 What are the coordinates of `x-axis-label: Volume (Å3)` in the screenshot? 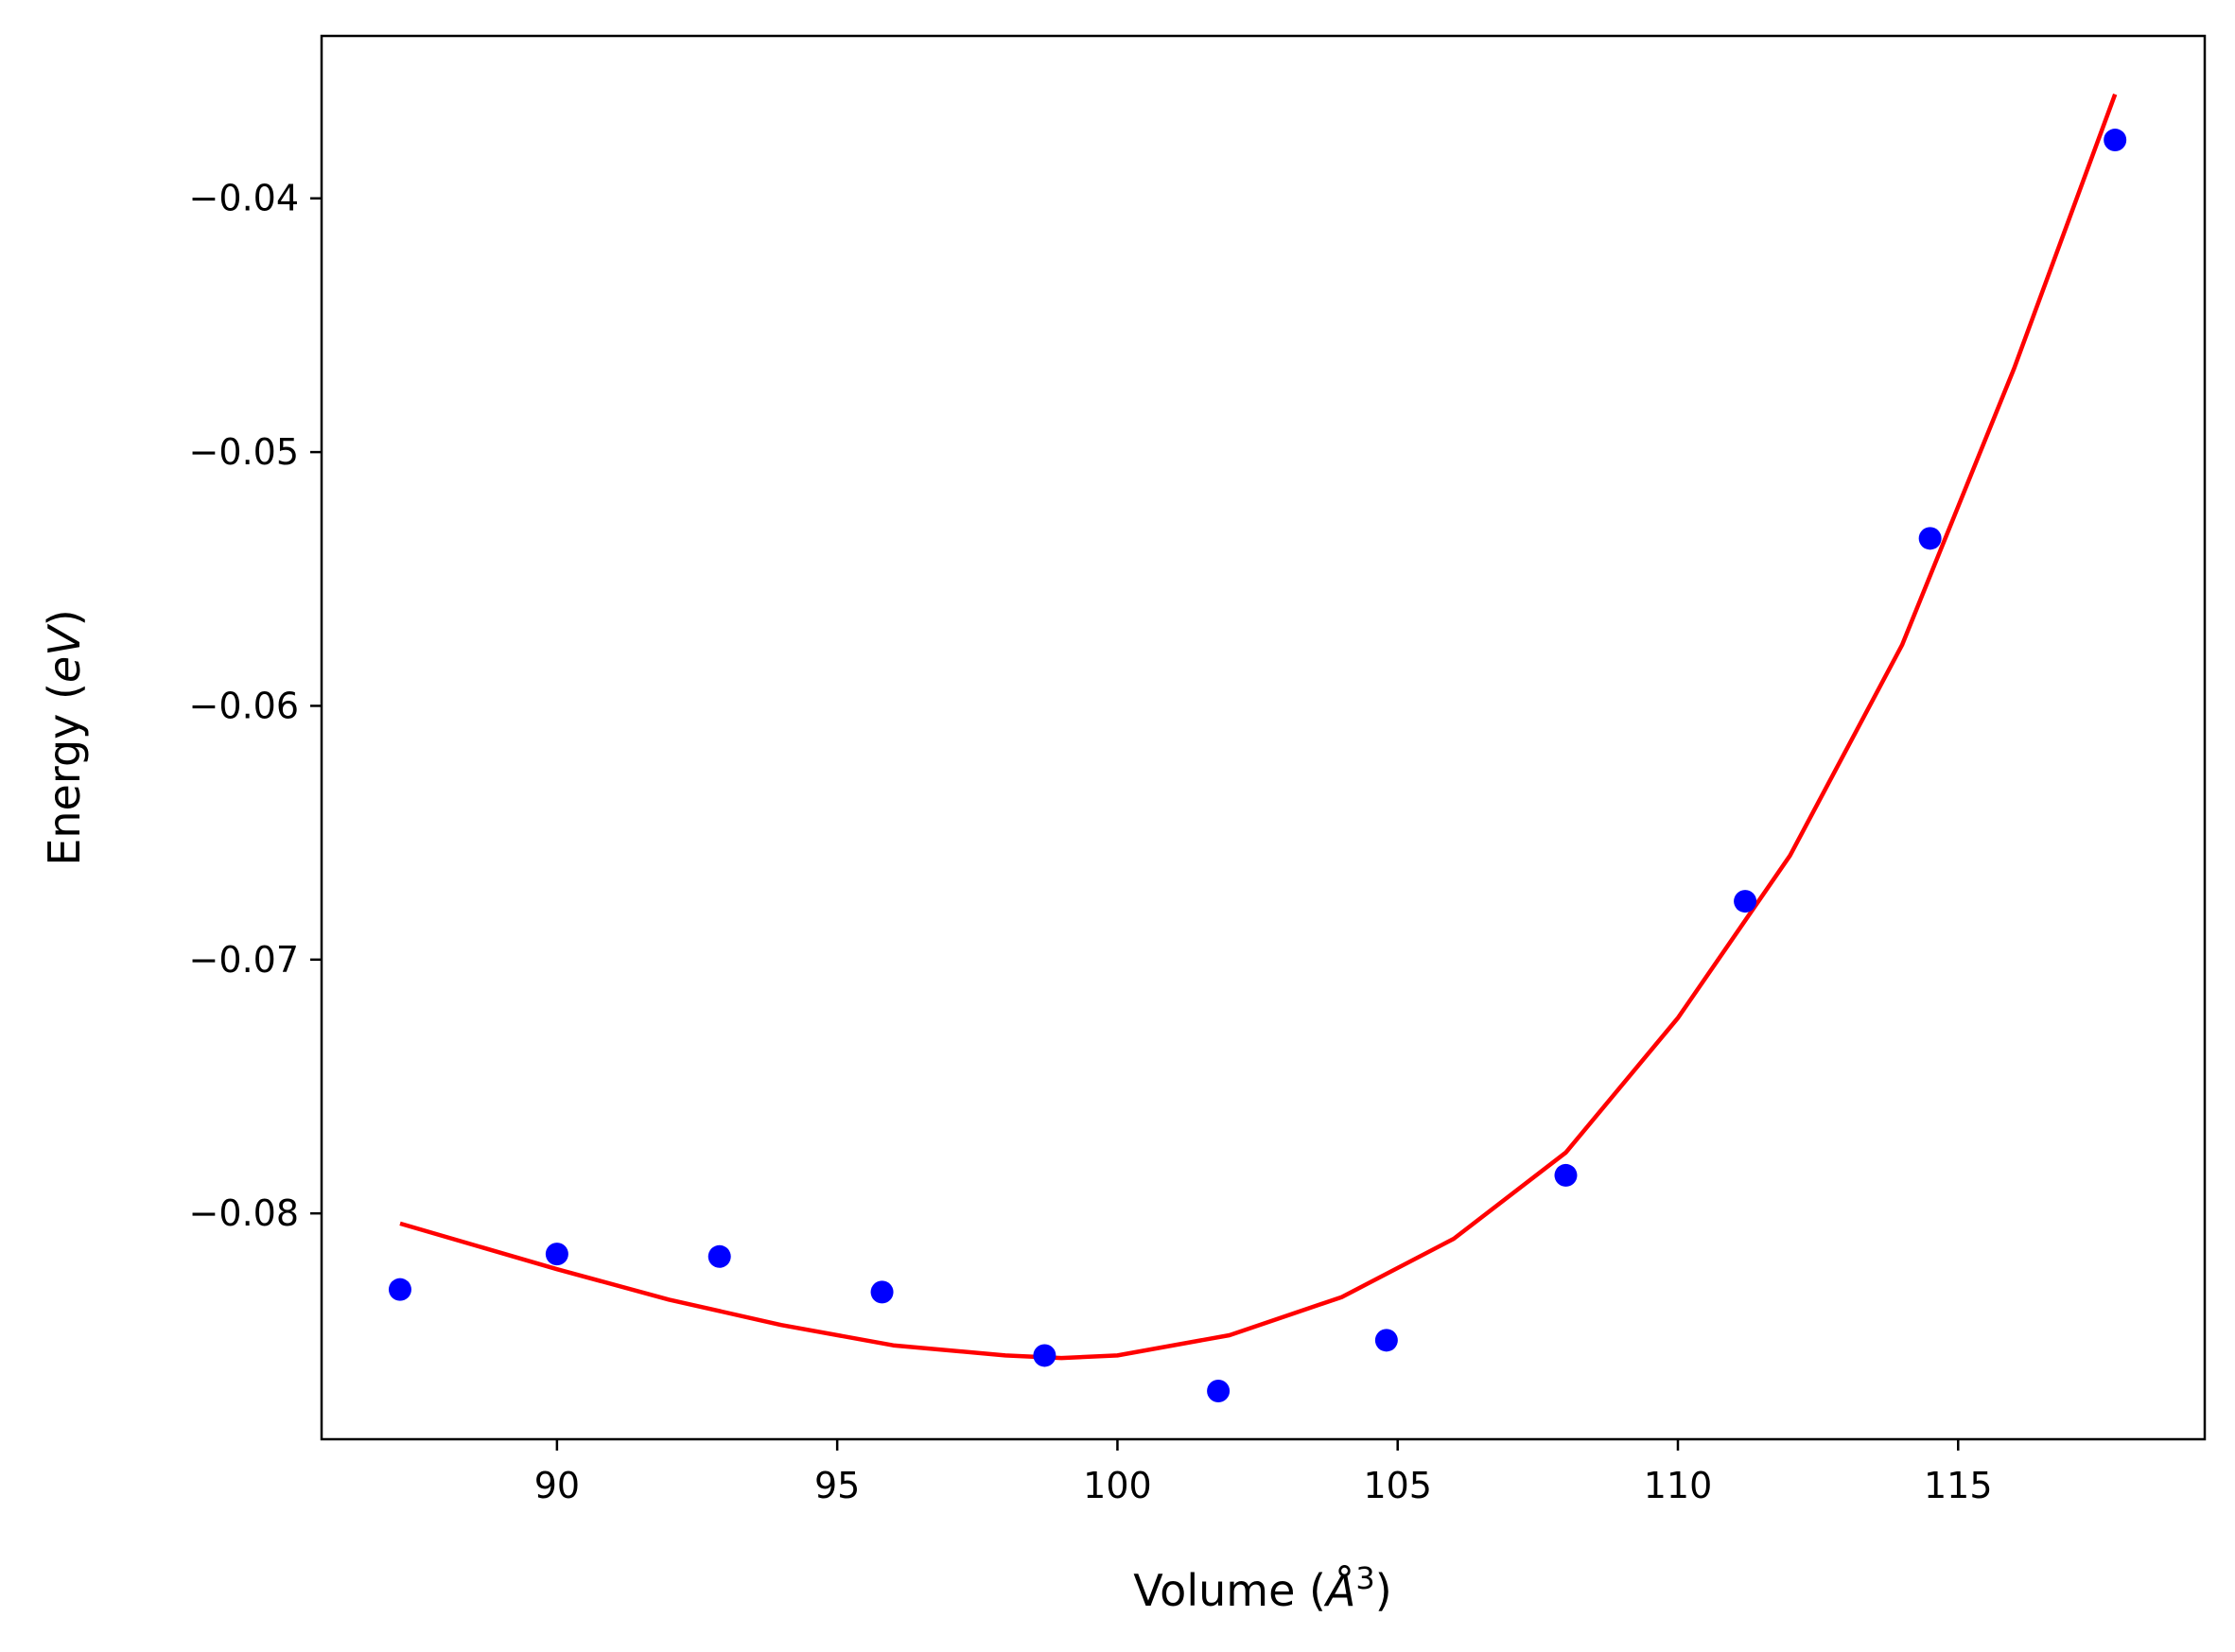 It's located at (1262, 1588).